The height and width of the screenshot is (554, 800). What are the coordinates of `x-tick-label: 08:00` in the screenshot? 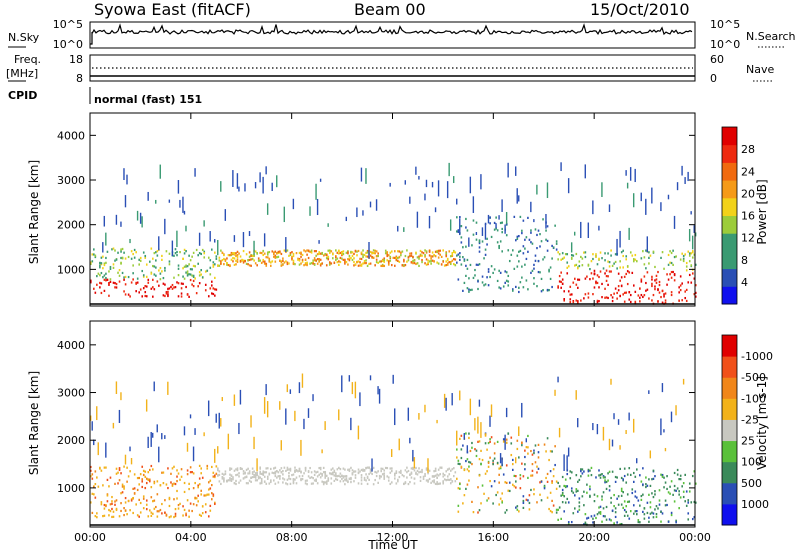 It's located at (292, 537).